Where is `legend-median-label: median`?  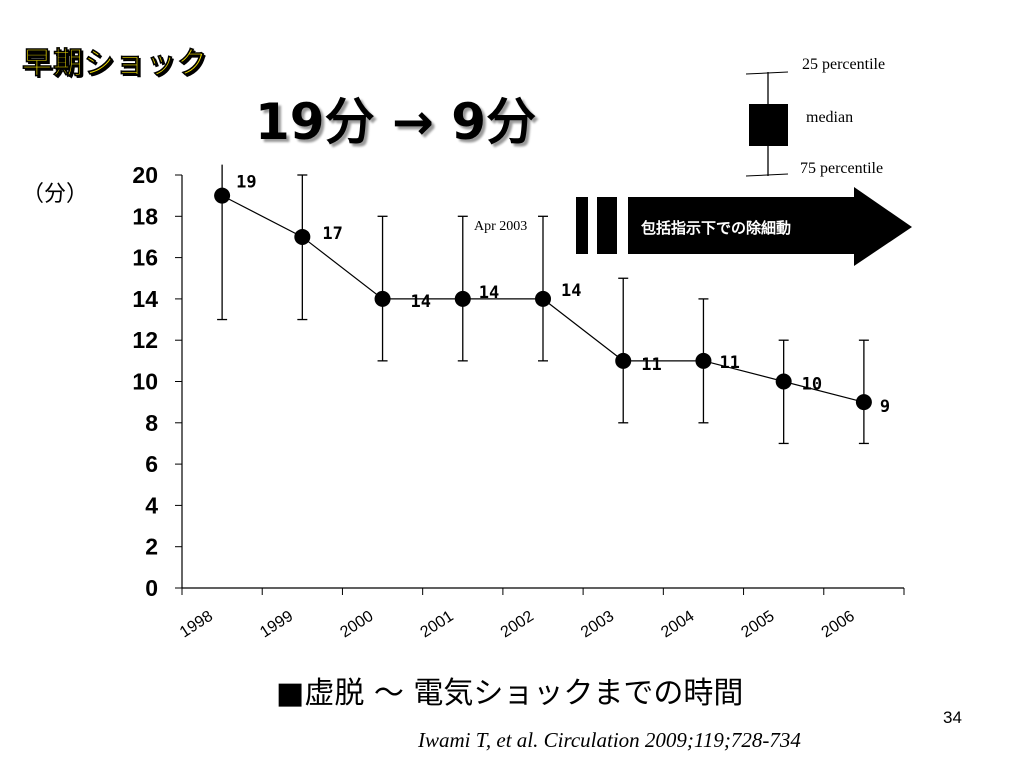
legend-median-label: median is located at coordinates (829, 117).